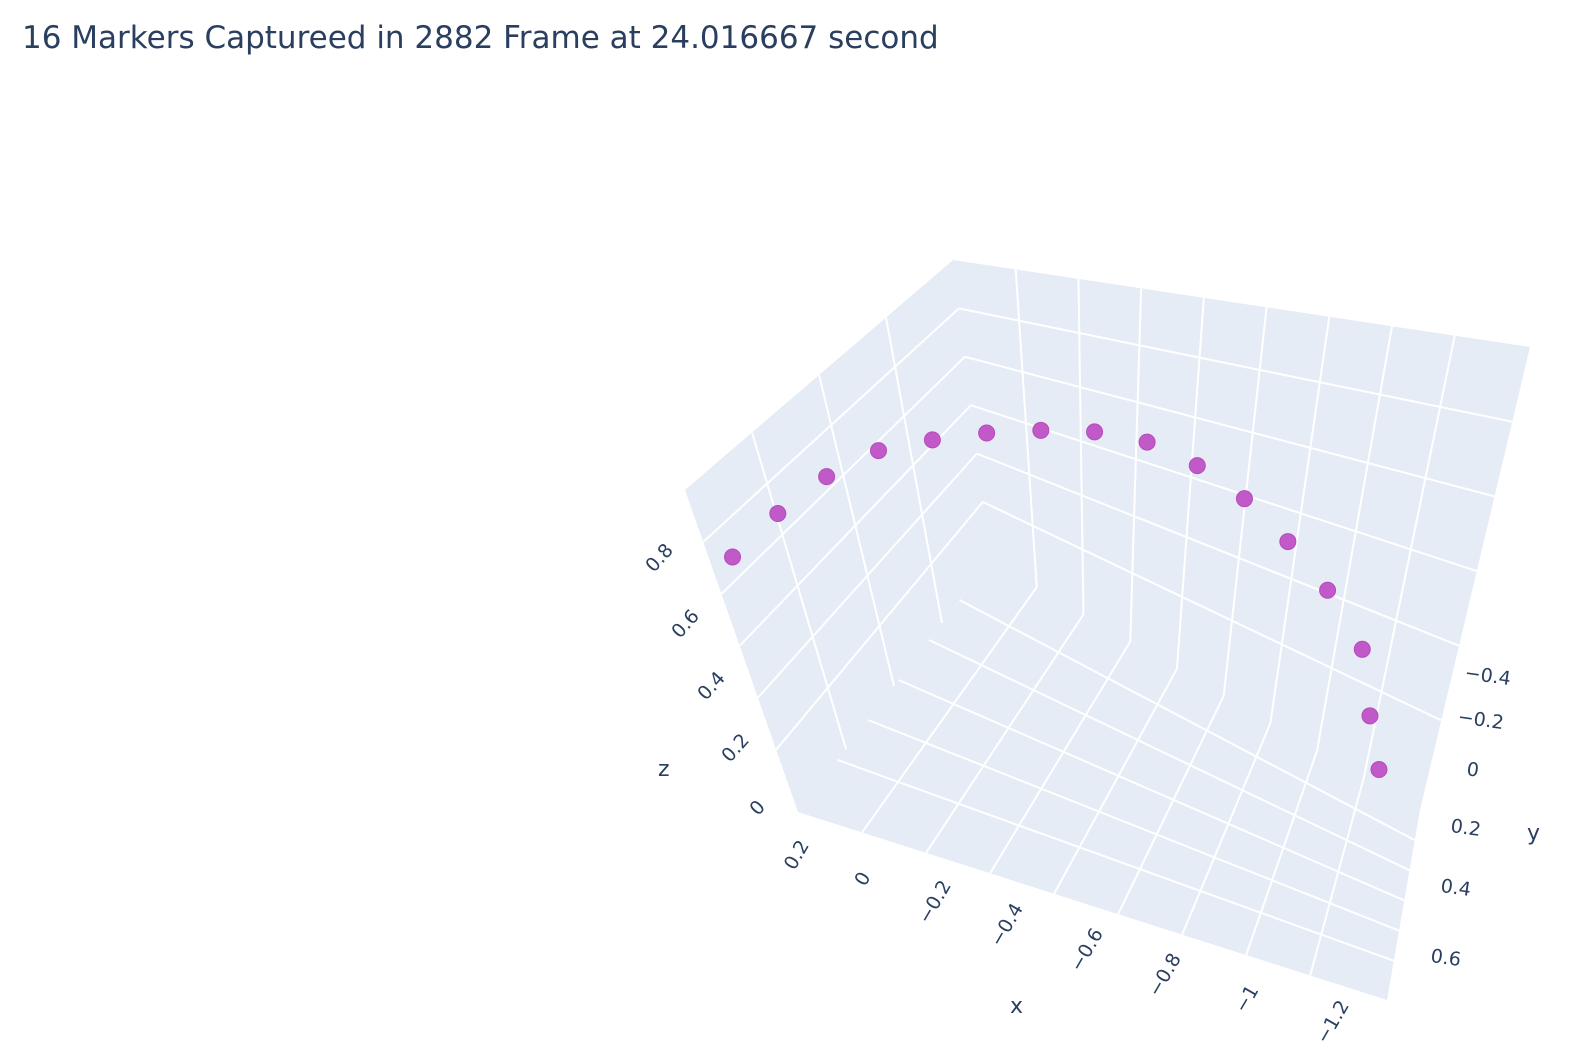  Describe the element at coordinates (1445, 958) in the screenshot. I see `y-tick-label: 0.6` at that location.